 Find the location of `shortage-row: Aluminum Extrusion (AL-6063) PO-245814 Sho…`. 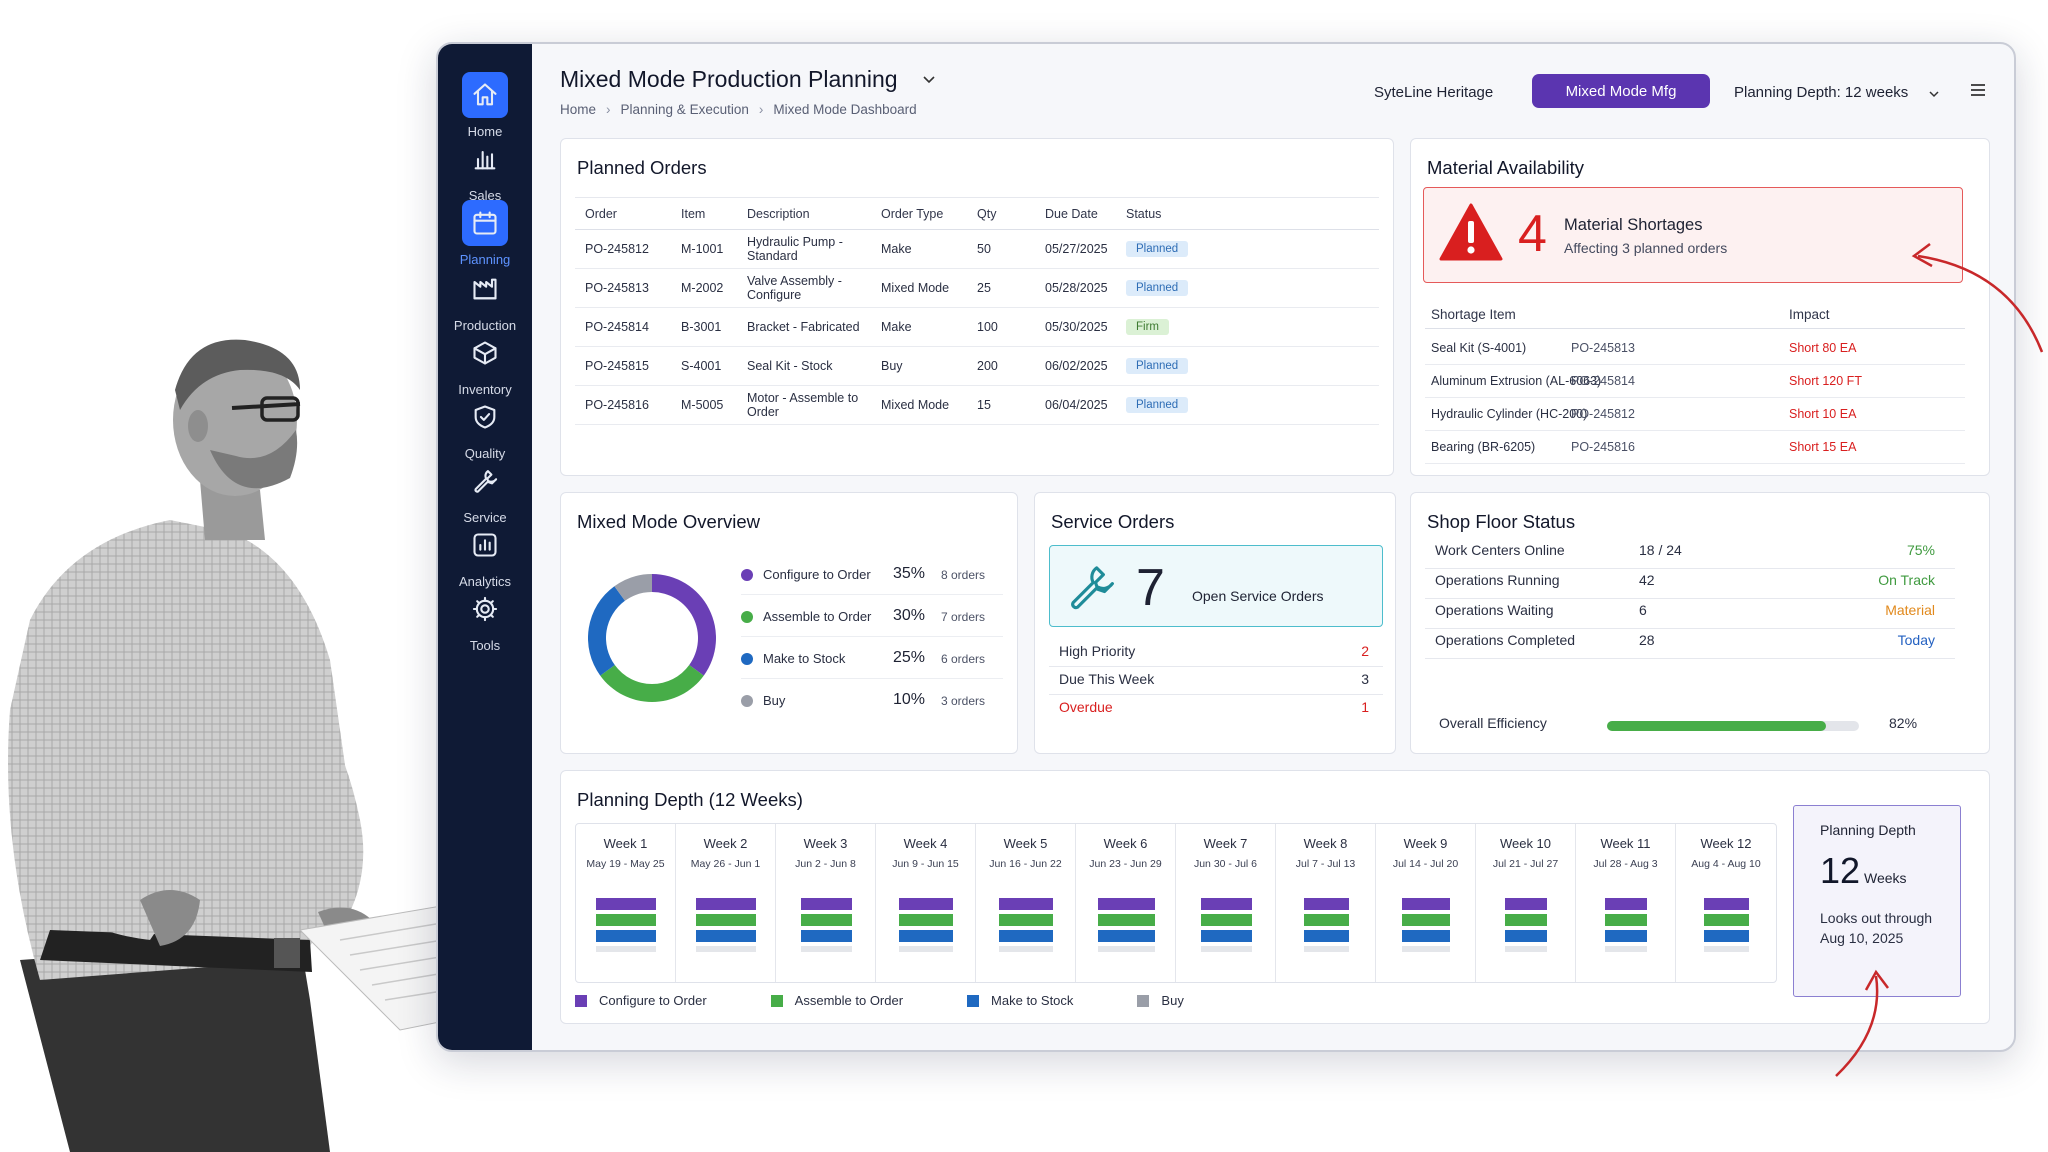

shortage-row: Aluminum Extrusion (AL-6063) PO-245814 Sho… is located at coordinates (1695, 381).